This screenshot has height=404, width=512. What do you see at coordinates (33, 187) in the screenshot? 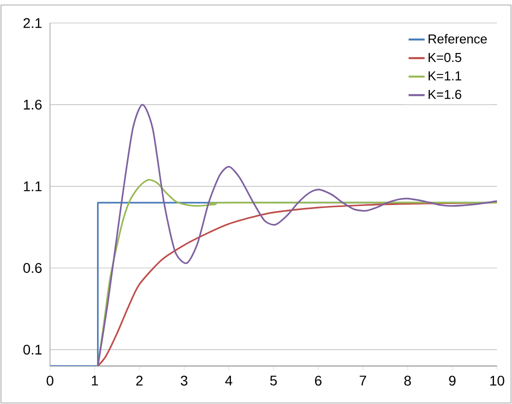
I see `y-tick-label: 1.1` at bounding box center [33, 187].